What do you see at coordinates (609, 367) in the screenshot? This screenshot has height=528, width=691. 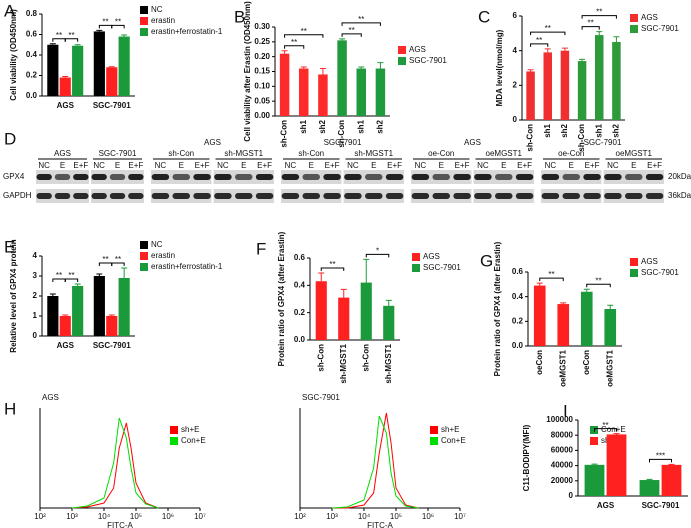 I see `x-tick-label: oeMGST1` at bounding box center [609, 367].